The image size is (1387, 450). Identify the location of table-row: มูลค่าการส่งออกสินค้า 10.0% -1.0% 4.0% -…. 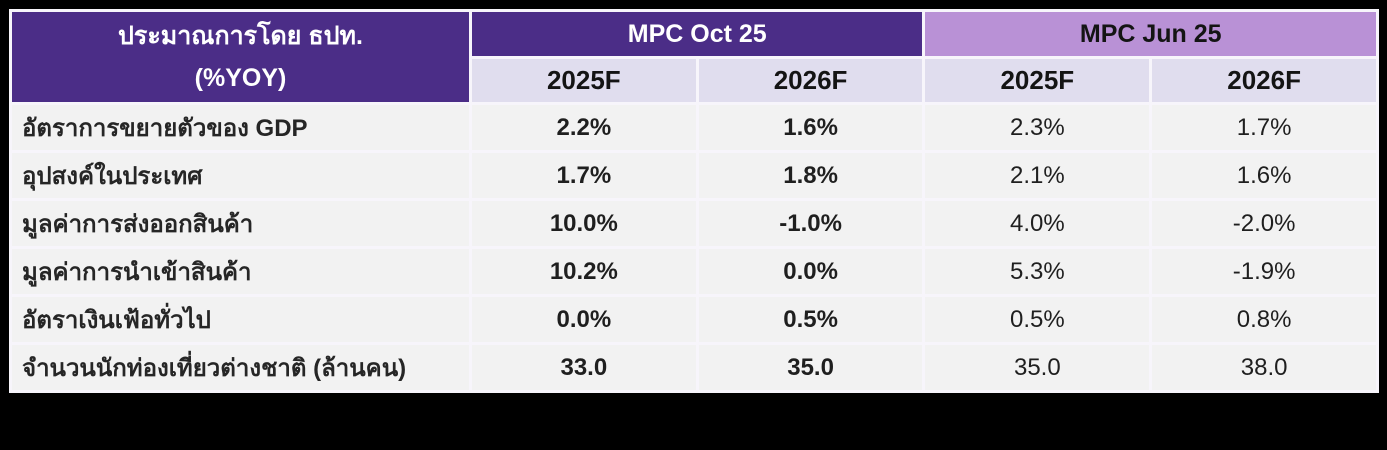
(694, 223).